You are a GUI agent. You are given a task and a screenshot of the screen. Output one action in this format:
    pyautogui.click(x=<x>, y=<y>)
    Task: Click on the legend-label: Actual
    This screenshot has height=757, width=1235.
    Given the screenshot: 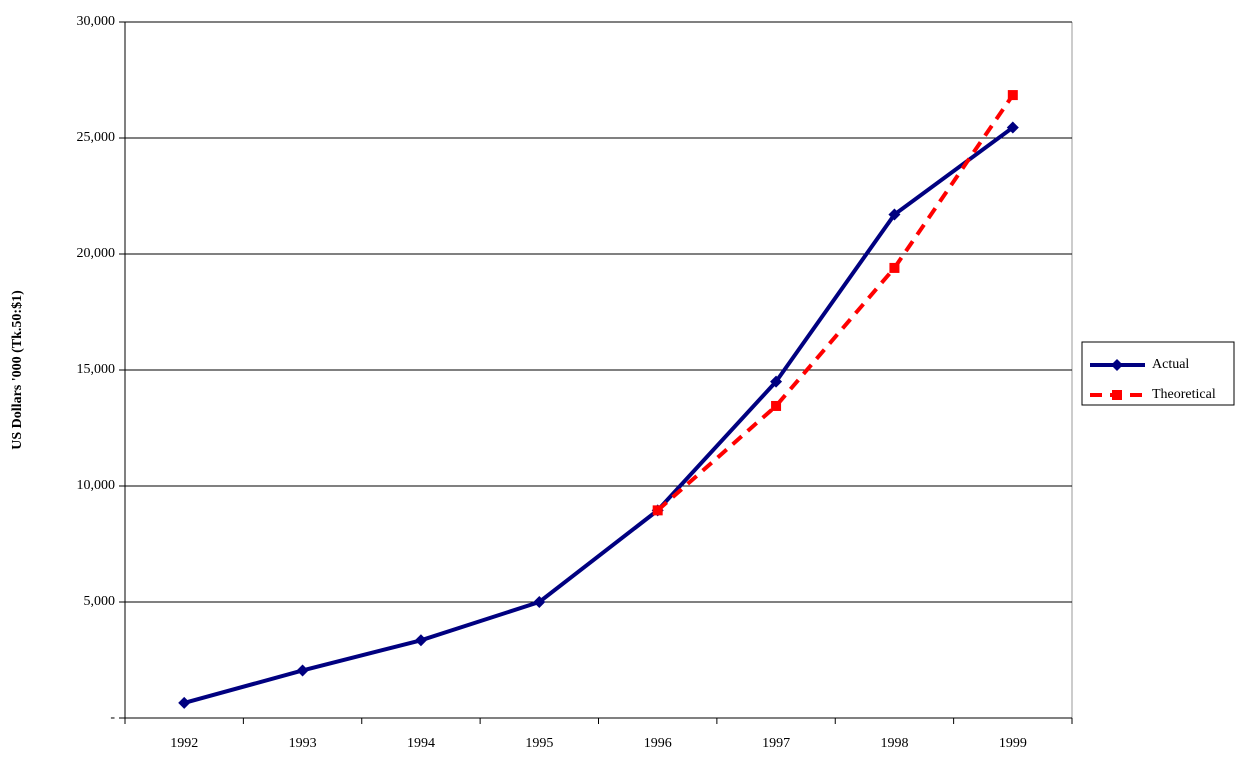 What is the action you would take?
    pyautogui.click(x=1170, y=364)
    